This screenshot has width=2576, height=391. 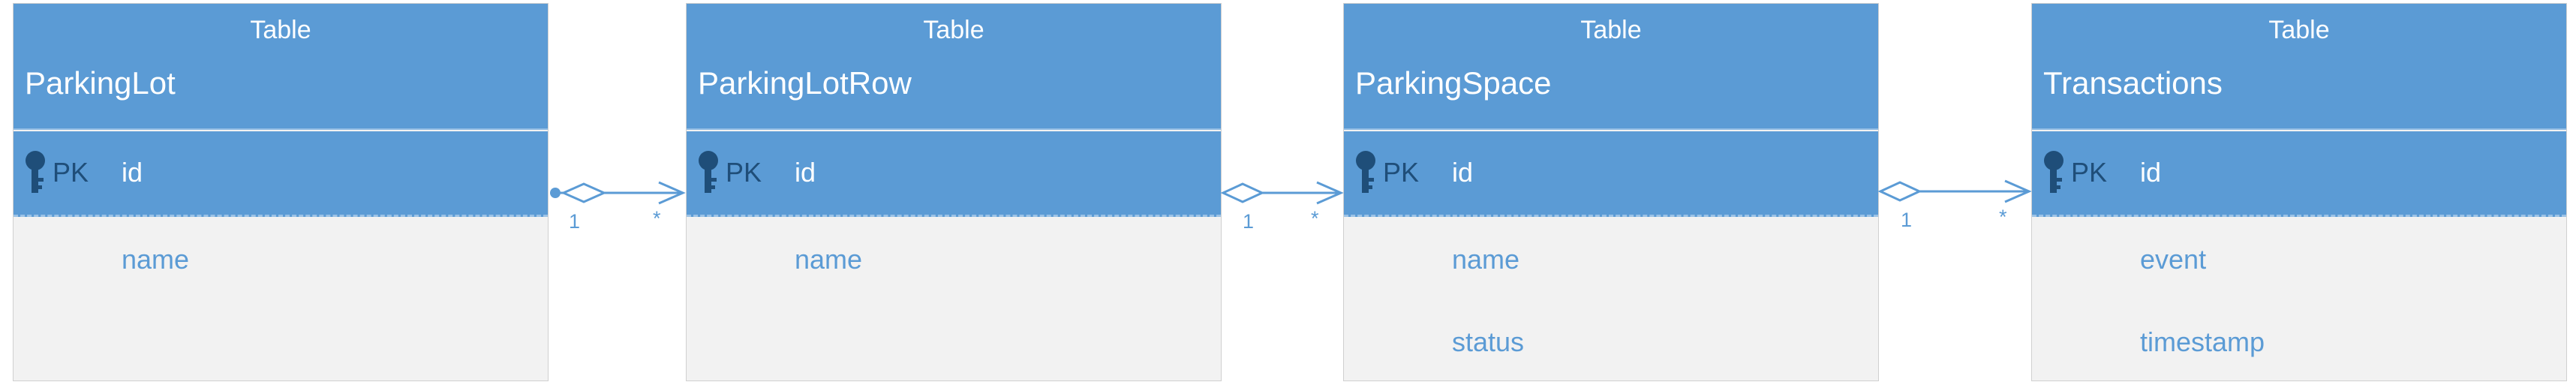 I want to click on table-name: Transactions, so click(x=2133, y=83).